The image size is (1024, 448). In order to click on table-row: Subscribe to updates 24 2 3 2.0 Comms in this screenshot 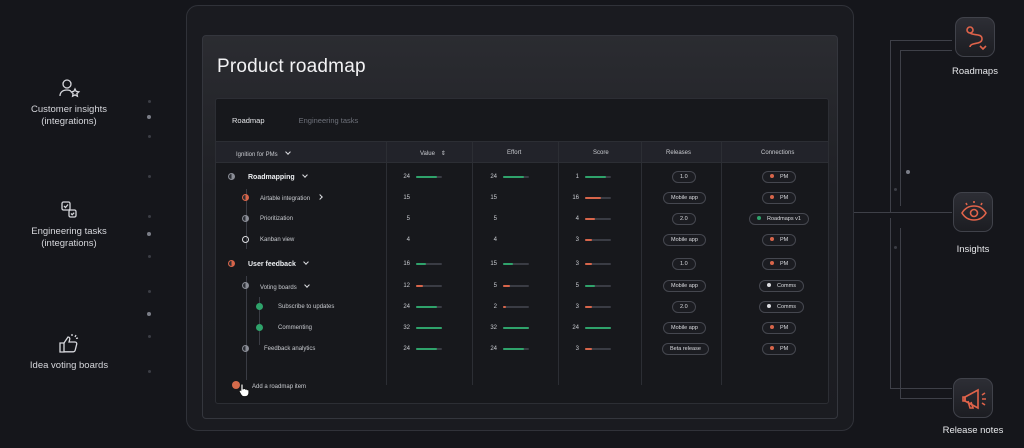, I will do `click(522, 307)`.